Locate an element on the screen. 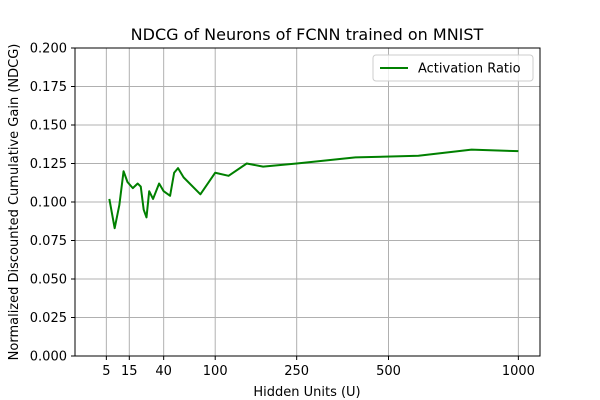 The width and height of the screenshot is (600, 400). y-tick-label: 0.175 is located at coordinates (48, 87).